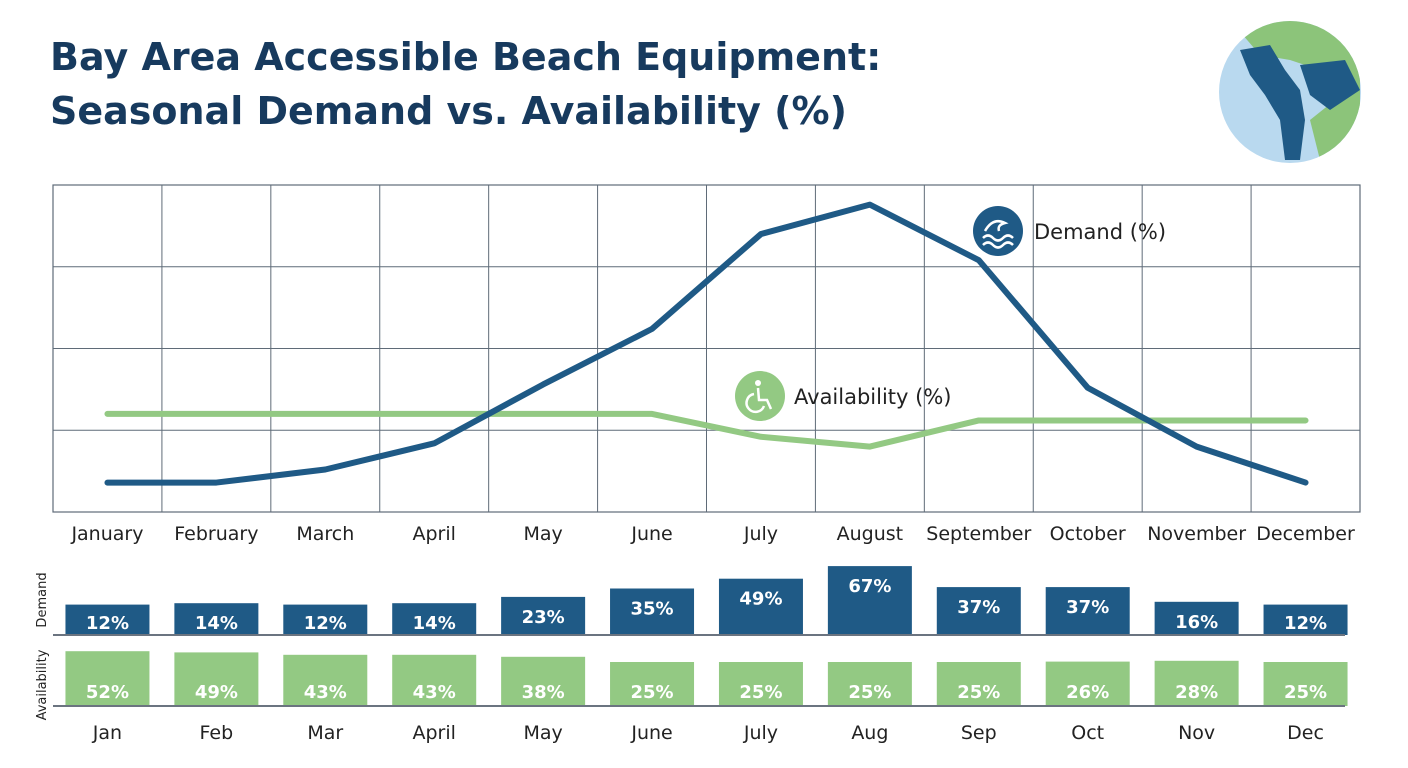  I want to click on bar-category-label: Jan, so click(107, 733).